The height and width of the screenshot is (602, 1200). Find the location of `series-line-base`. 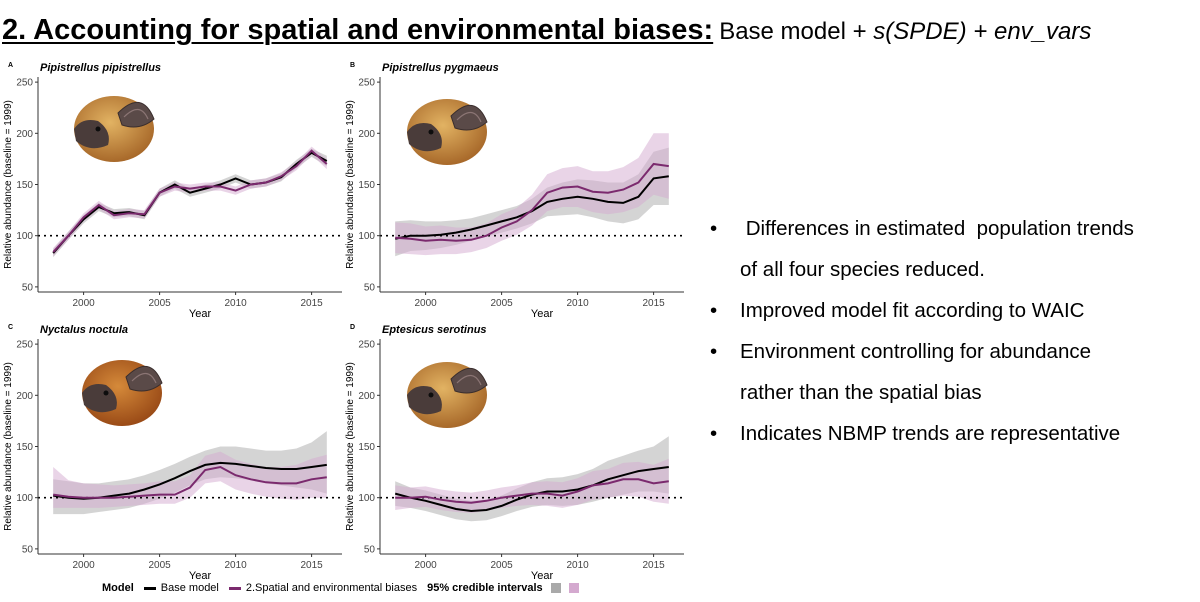

series-line-base is located at coordinates (190, 202).